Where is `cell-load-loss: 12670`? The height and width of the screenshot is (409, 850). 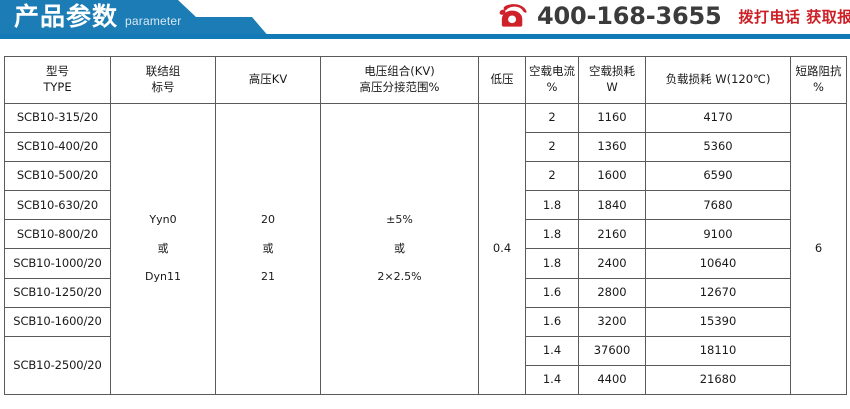
cell-load-loss: 12670 is located at coordinates (718, 292).